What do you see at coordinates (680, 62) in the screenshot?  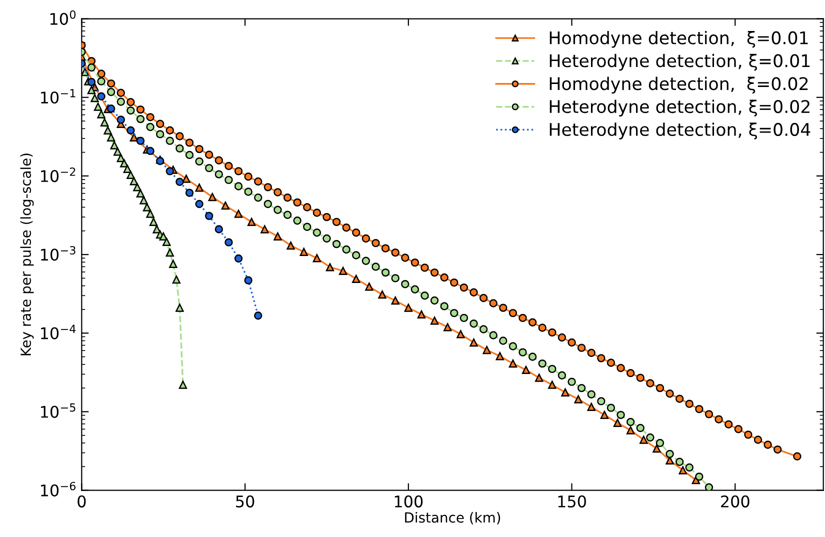 I see `legend-label: Heterodyne detection, ξ=0.01` at bounding box center [680, 62].